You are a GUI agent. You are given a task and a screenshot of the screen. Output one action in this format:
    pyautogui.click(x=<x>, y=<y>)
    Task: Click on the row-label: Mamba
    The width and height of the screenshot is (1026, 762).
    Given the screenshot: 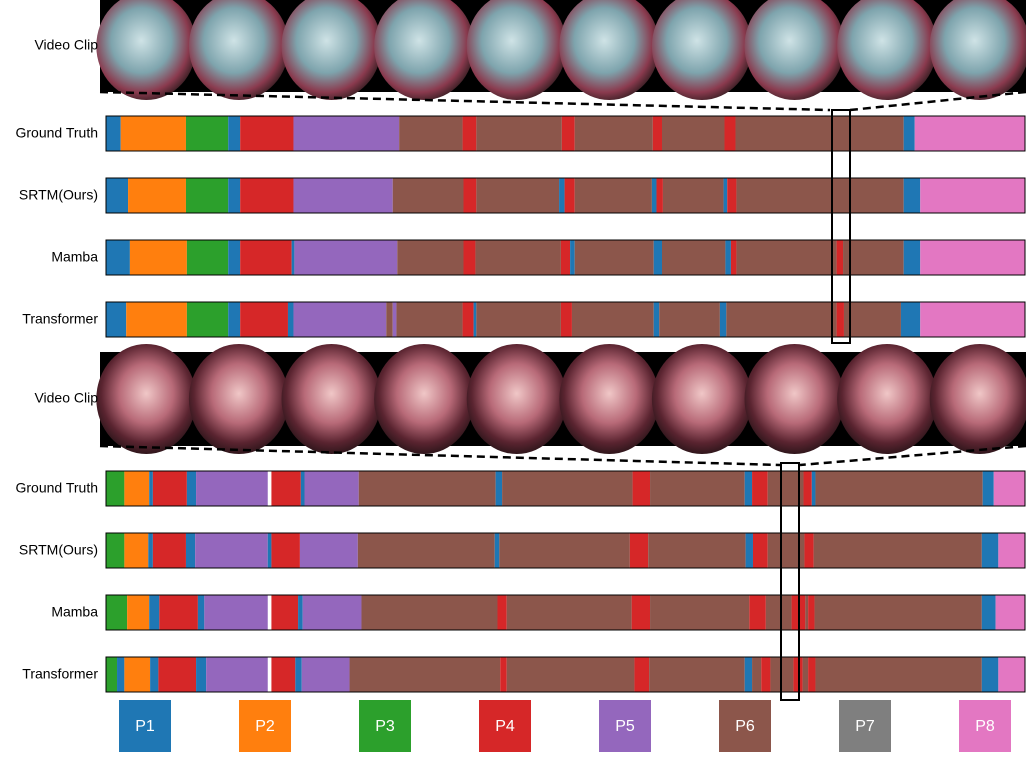 What is the action you would take?
    pyautogui.click(x=74, y=612)
    